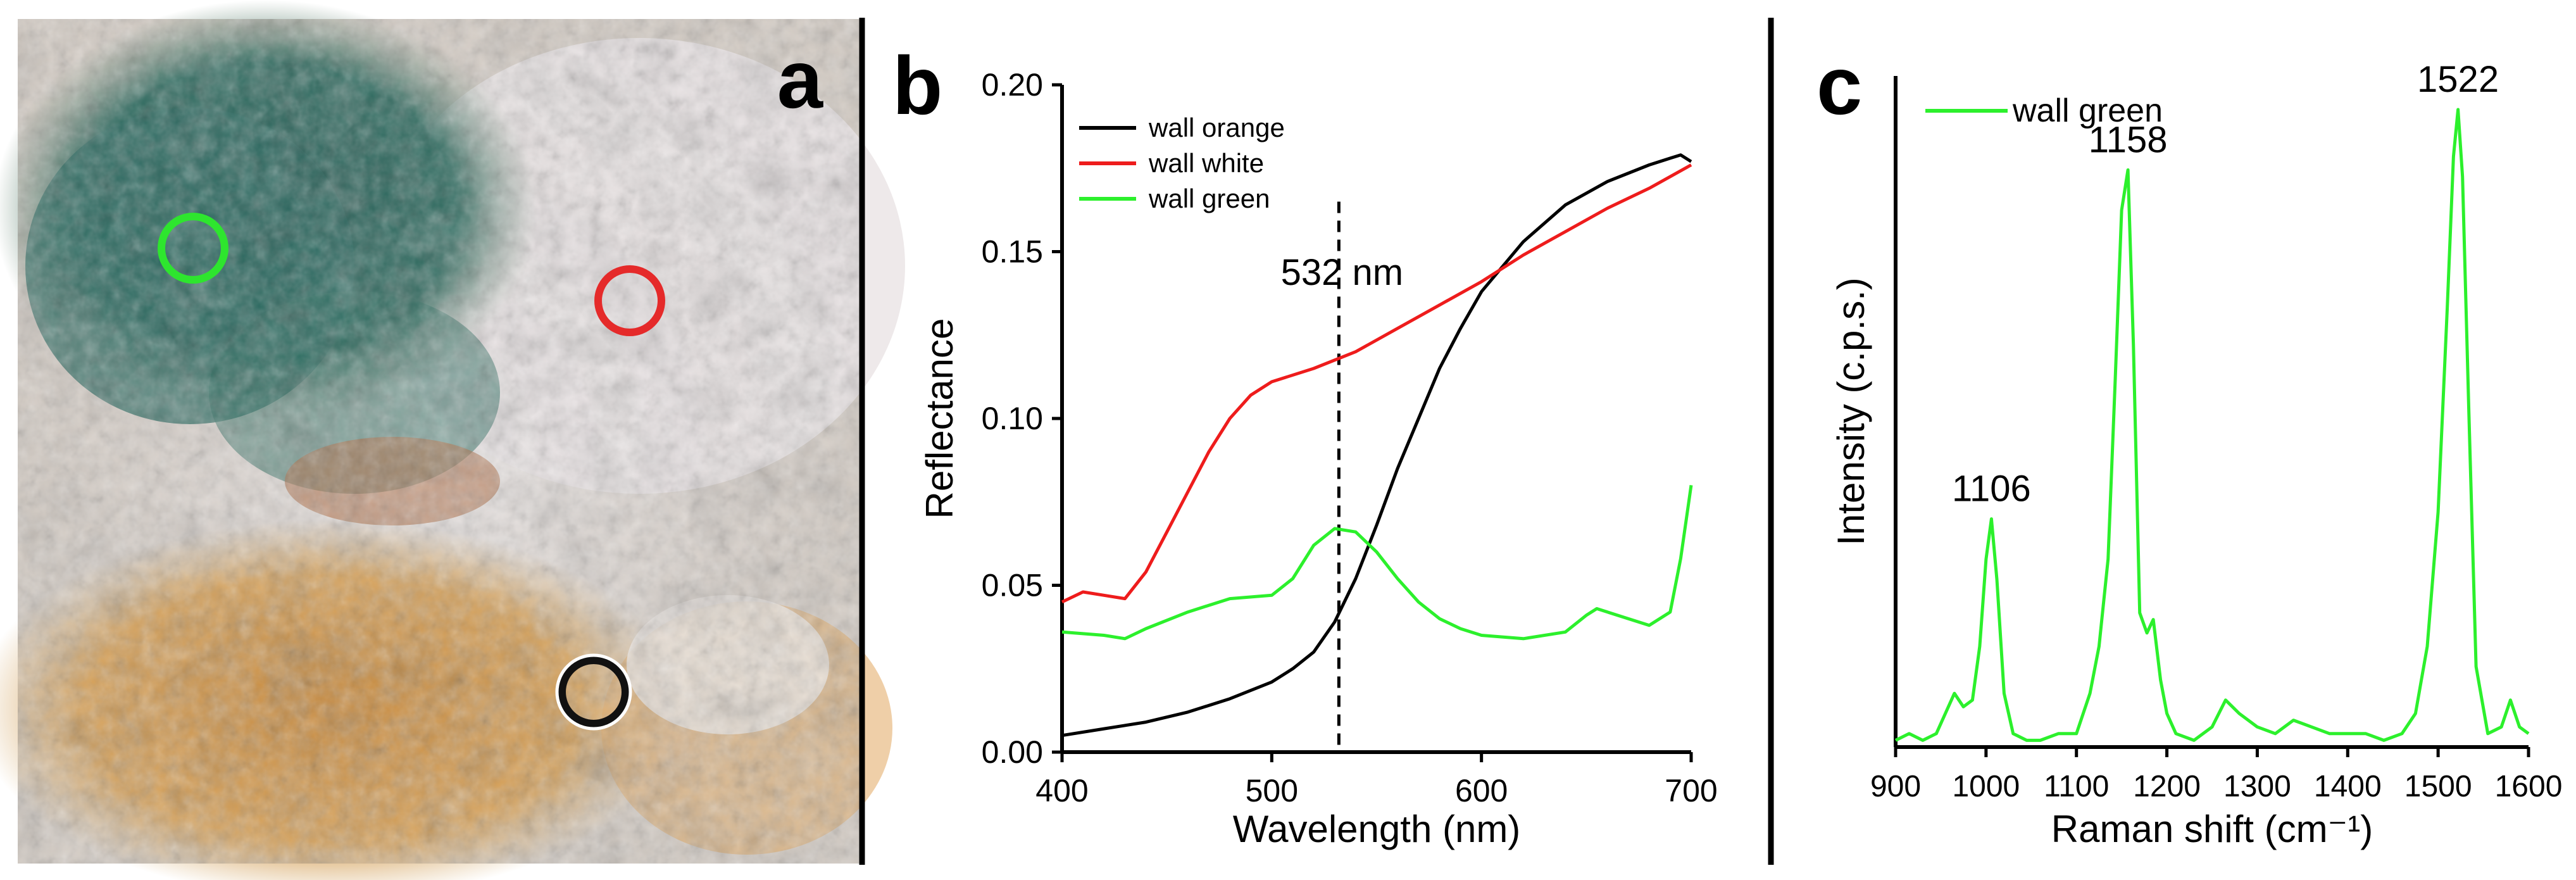  I want to click on legend-label-c: wall green, so click(2087, 110).